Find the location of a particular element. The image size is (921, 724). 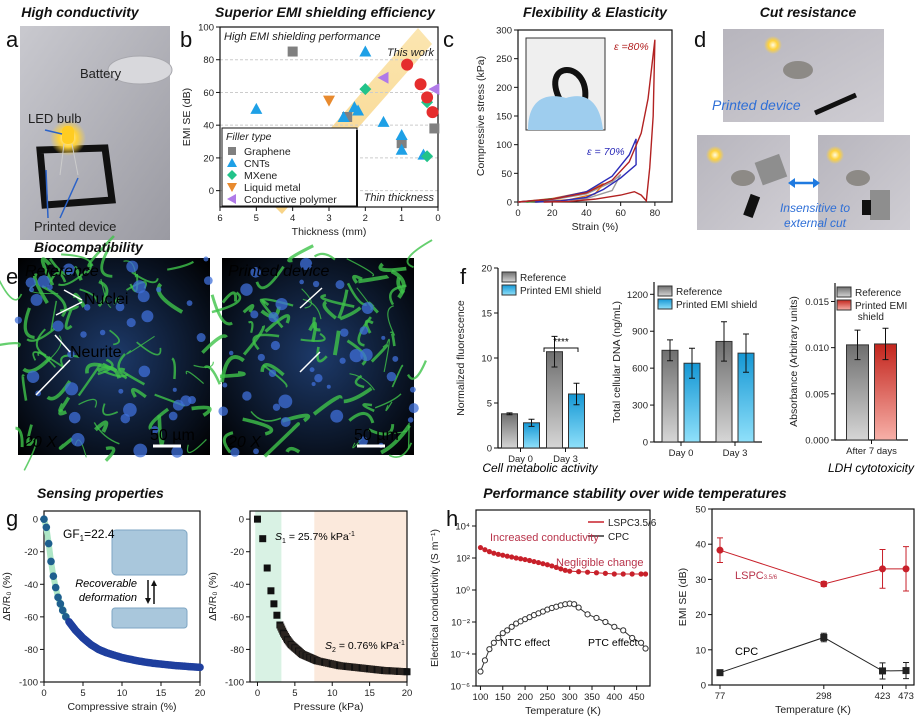

plot-frame is located at coordinates (813, 597).